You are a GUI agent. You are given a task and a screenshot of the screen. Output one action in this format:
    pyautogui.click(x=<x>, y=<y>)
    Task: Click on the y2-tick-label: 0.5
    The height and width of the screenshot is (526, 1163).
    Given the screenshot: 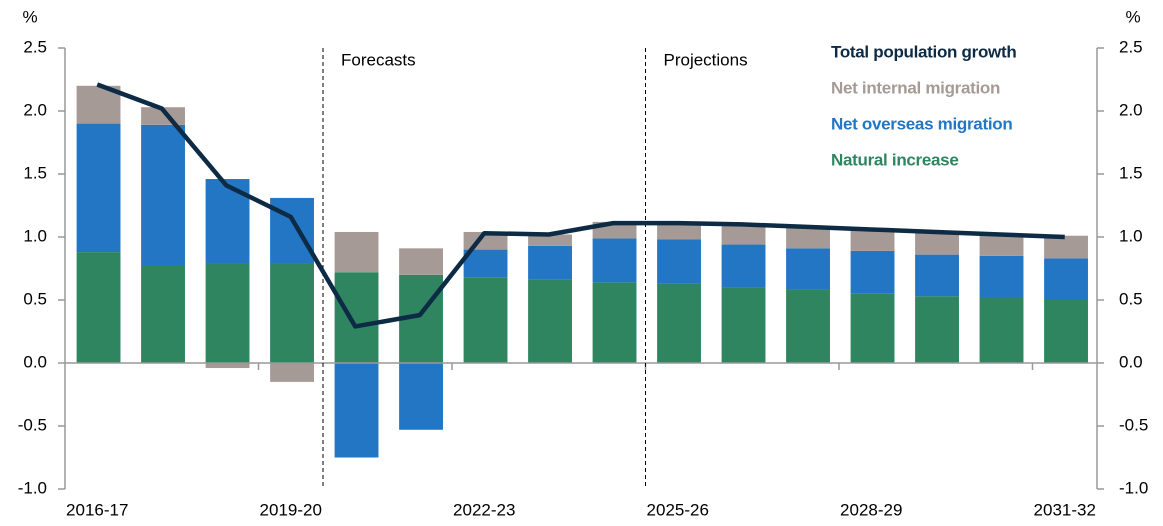 What is the action you would take?
    pyautogui.click(x=1131, y=298)
    